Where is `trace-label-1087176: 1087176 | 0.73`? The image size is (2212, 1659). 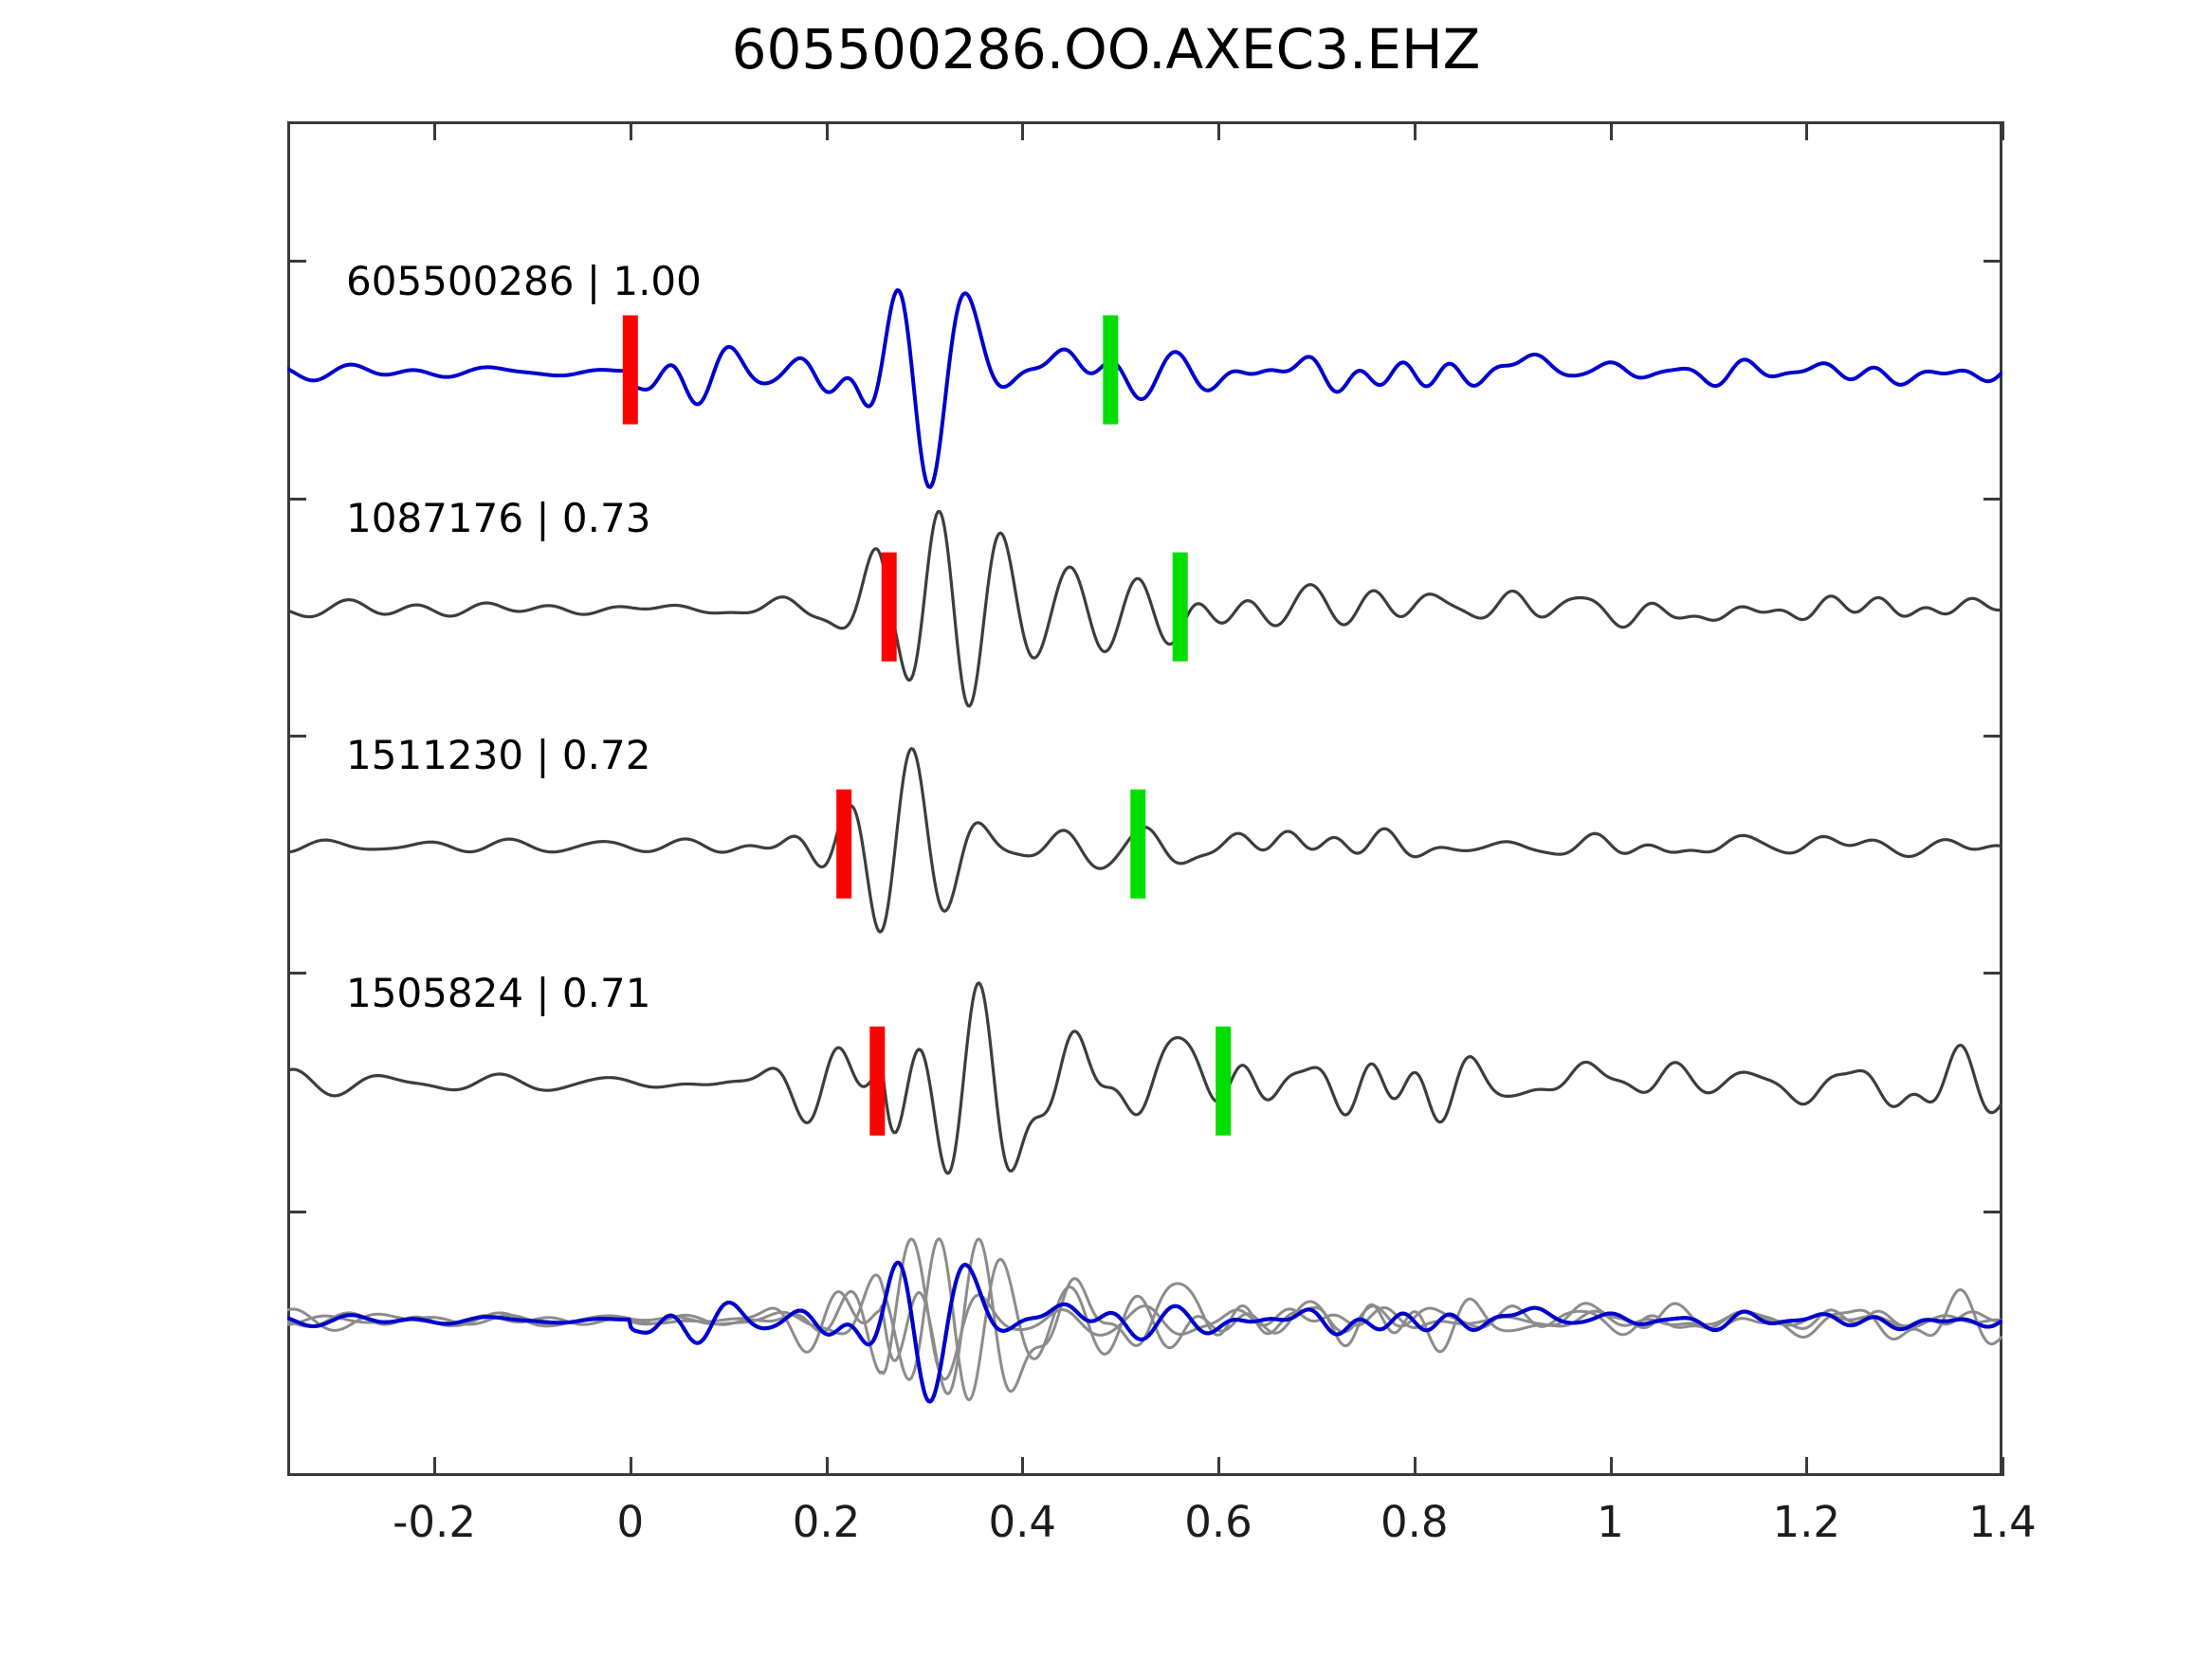
trace-label-1087176: 1087176 | 0.73 is located at coordinates (498, 518).